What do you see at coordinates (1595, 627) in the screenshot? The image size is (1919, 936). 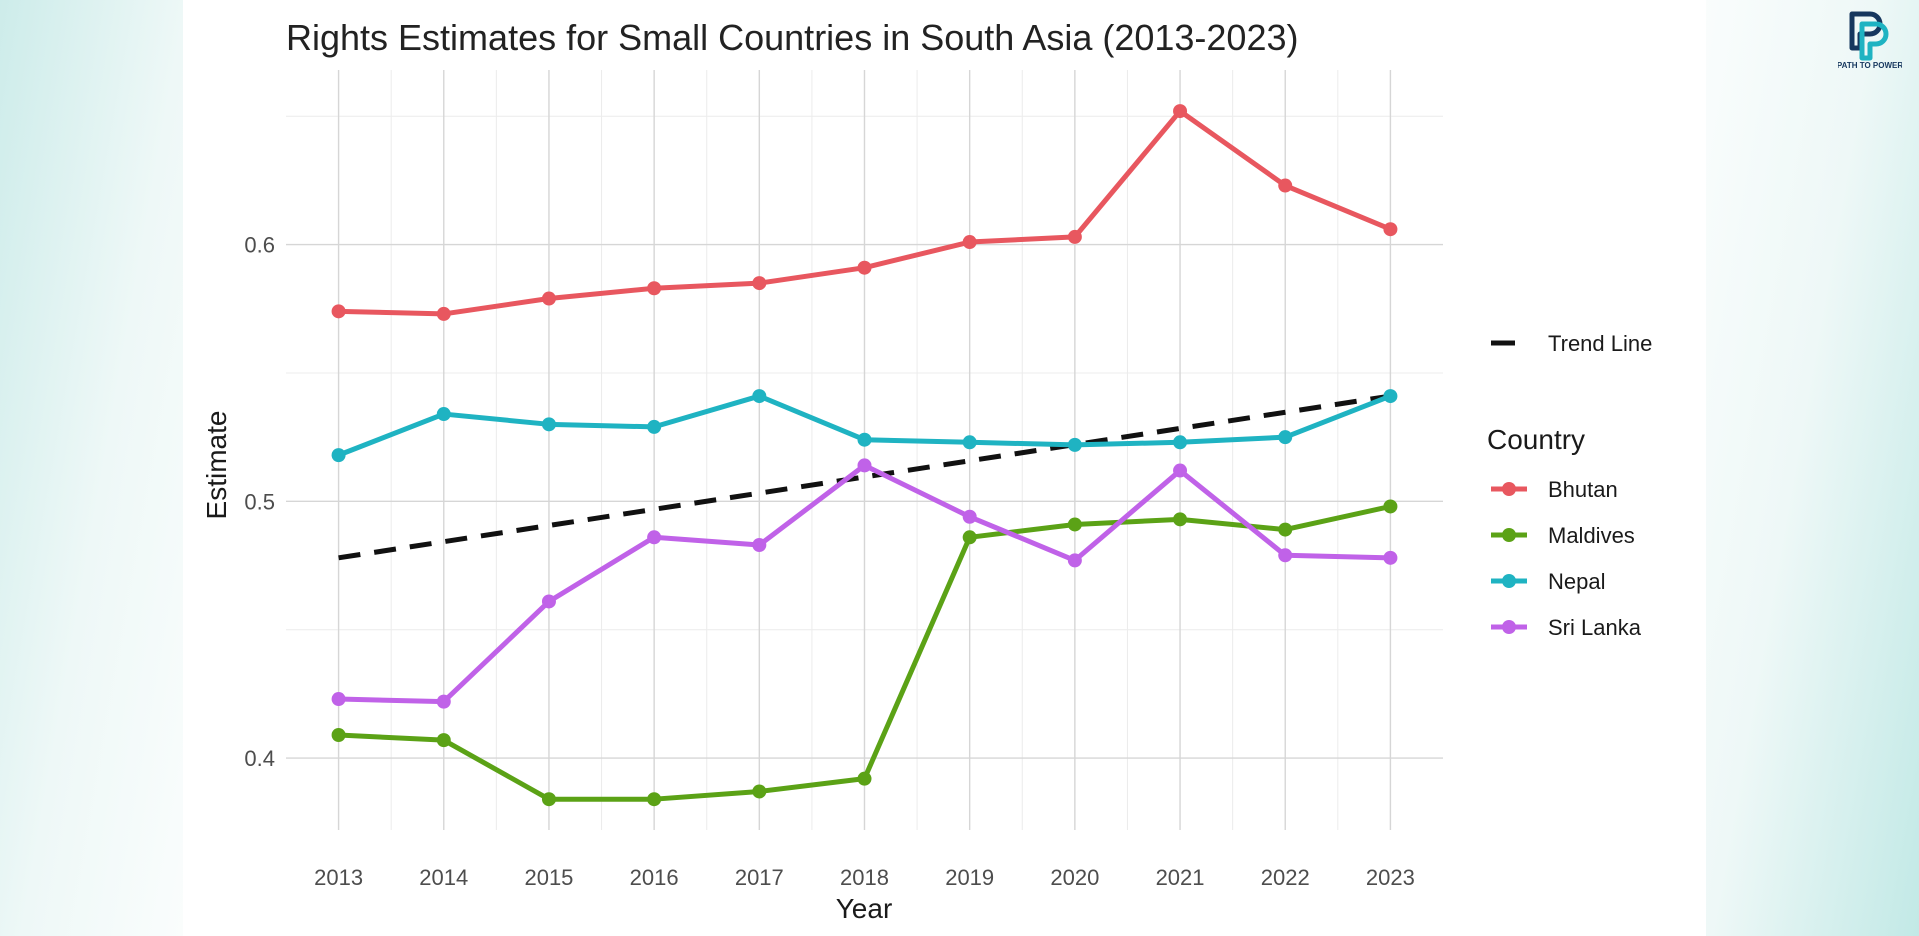 I see `legend-label-sri-lanka: Sri Lanka` at bounding box center [1595, 627].